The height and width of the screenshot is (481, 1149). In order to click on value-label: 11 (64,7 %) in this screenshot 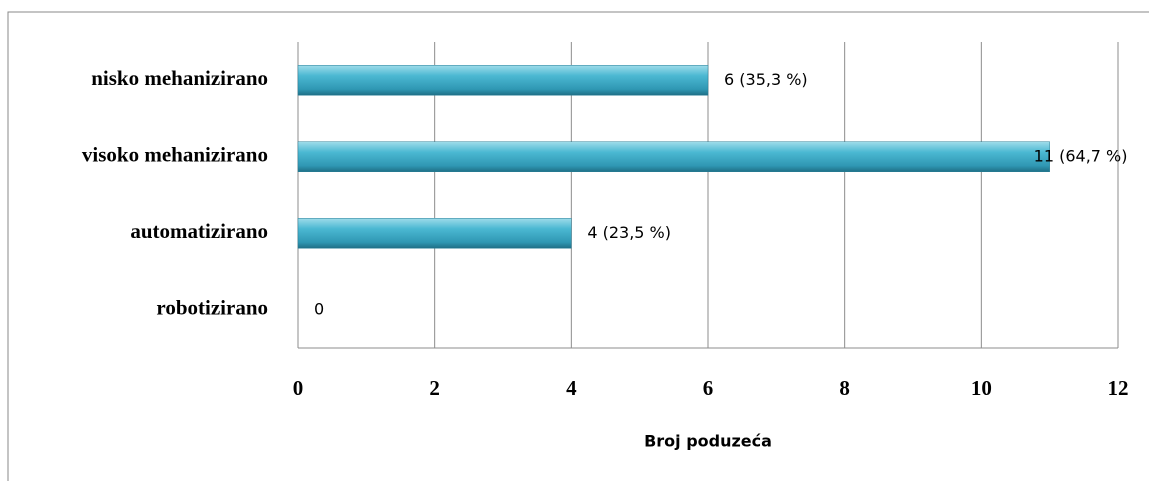, I will do `click(1081, 155)`.